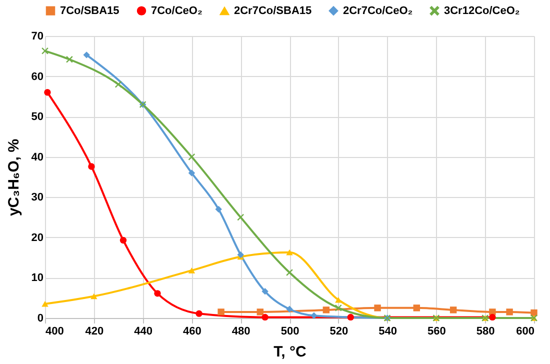 This screenshot has height=364, width=550. Describe the element at coordinates (273, 11) in the screenshot. I see `legend-label: 2Cr7Co/SBA15` at that location.